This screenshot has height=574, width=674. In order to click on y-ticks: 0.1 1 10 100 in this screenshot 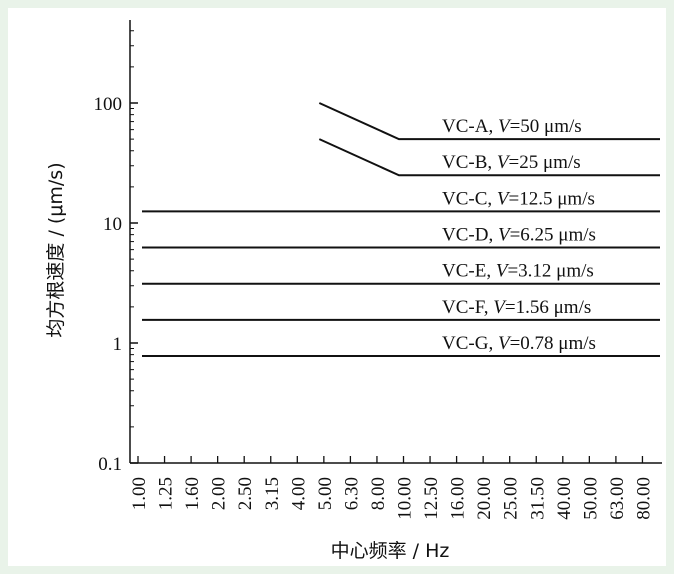, I will do `click(116, 252)`.